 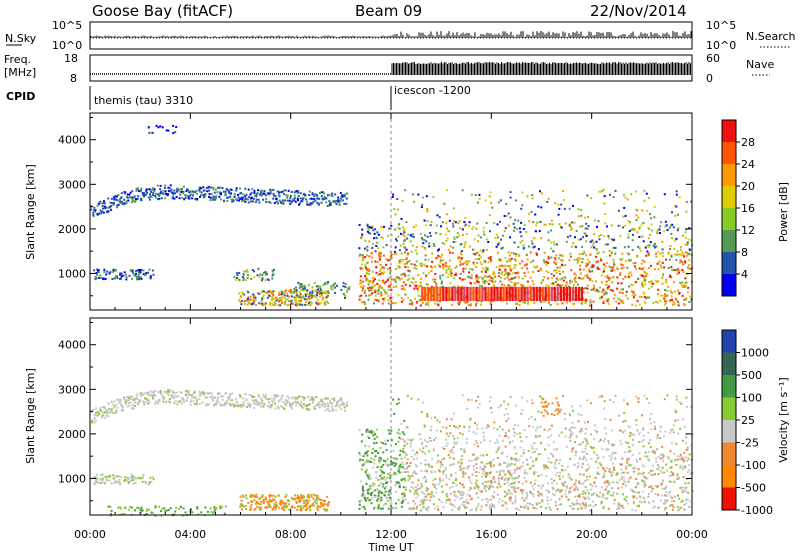 I want to click on cpid-mode-2: icescon -1200, so click(x=432, y=90).